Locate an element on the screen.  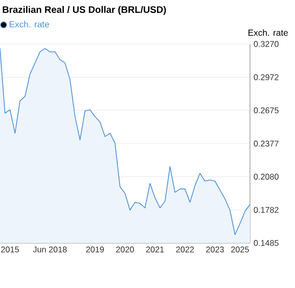
y-axis-title: Exch. rate is located at coordinates (268, 32).